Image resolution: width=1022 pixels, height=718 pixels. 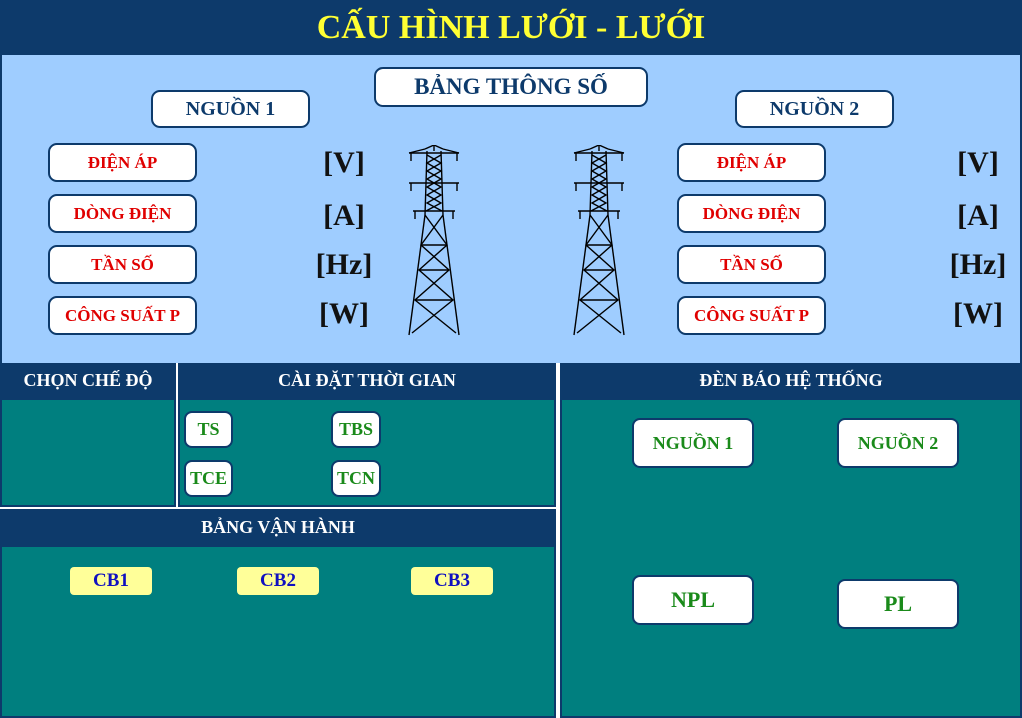 What do you see at coordinates (693, 600) in the screenshot?
I see `npl-indicator: NPL` at bounding box center [693, 600].